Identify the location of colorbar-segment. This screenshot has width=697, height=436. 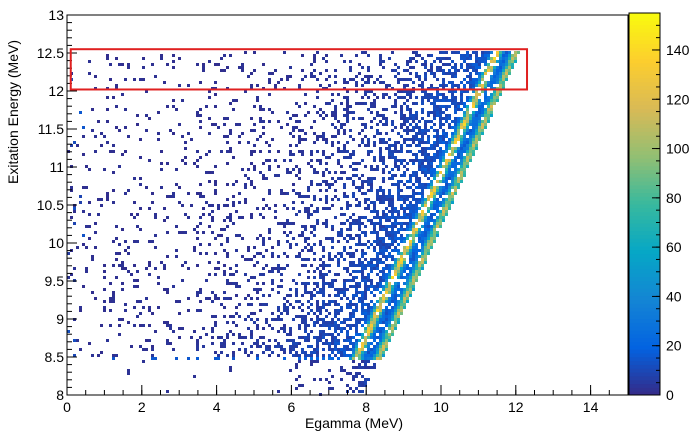
(644, 129).